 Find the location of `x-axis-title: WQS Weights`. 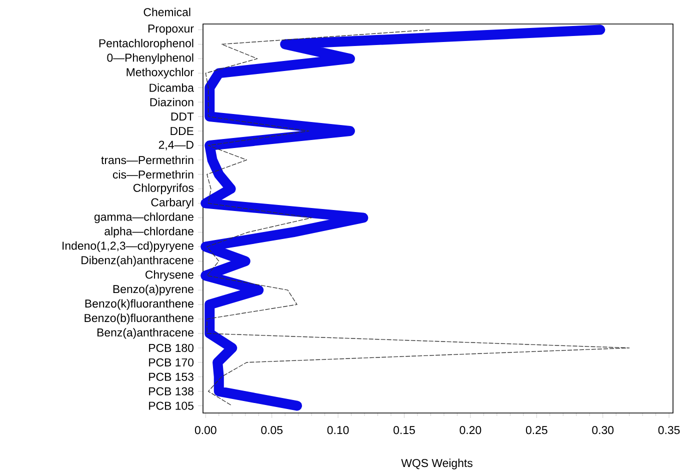

x-axis-title: WQS Weights is located at coordinates (436, 464).